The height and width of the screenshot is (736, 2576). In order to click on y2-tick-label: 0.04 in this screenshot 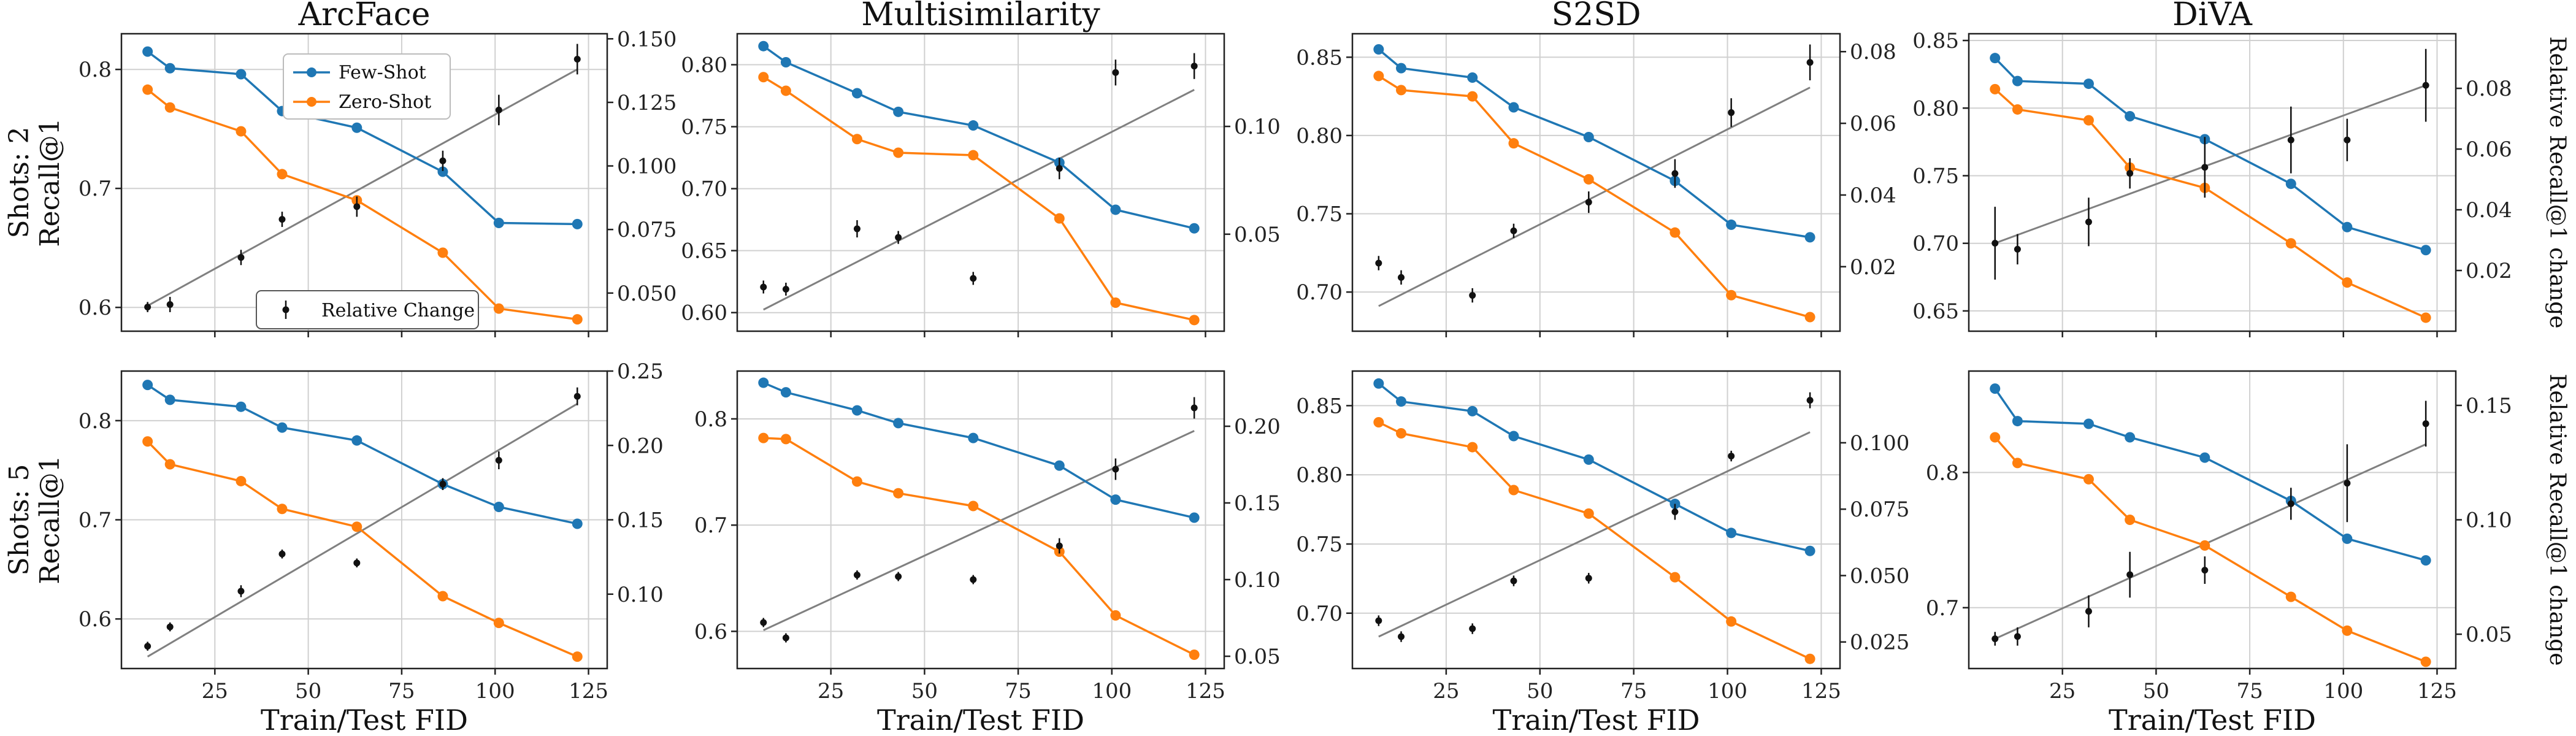, I will do `click(2489, 210)`.